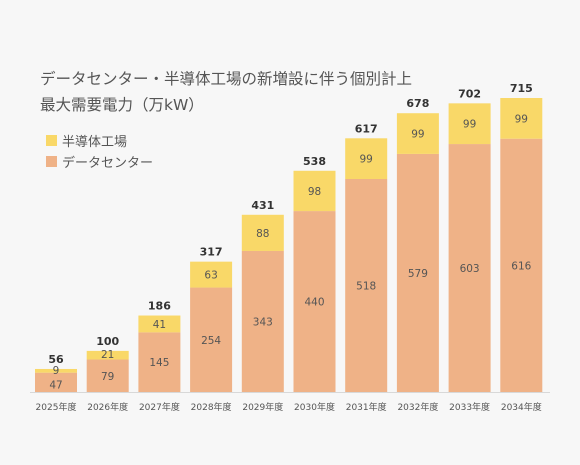  I want to click on legend-item-semiconductor: 半導体工場, so click(86, 140).